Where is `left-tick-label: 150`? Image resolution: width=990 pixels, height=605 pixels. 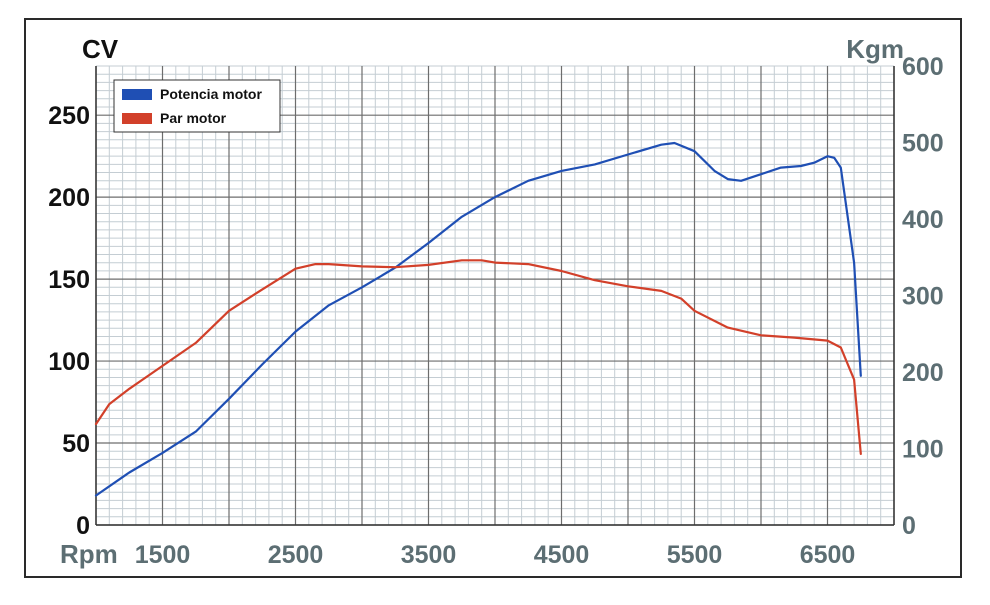
left-tick-label: 150 is located at coordinates (69, 280).